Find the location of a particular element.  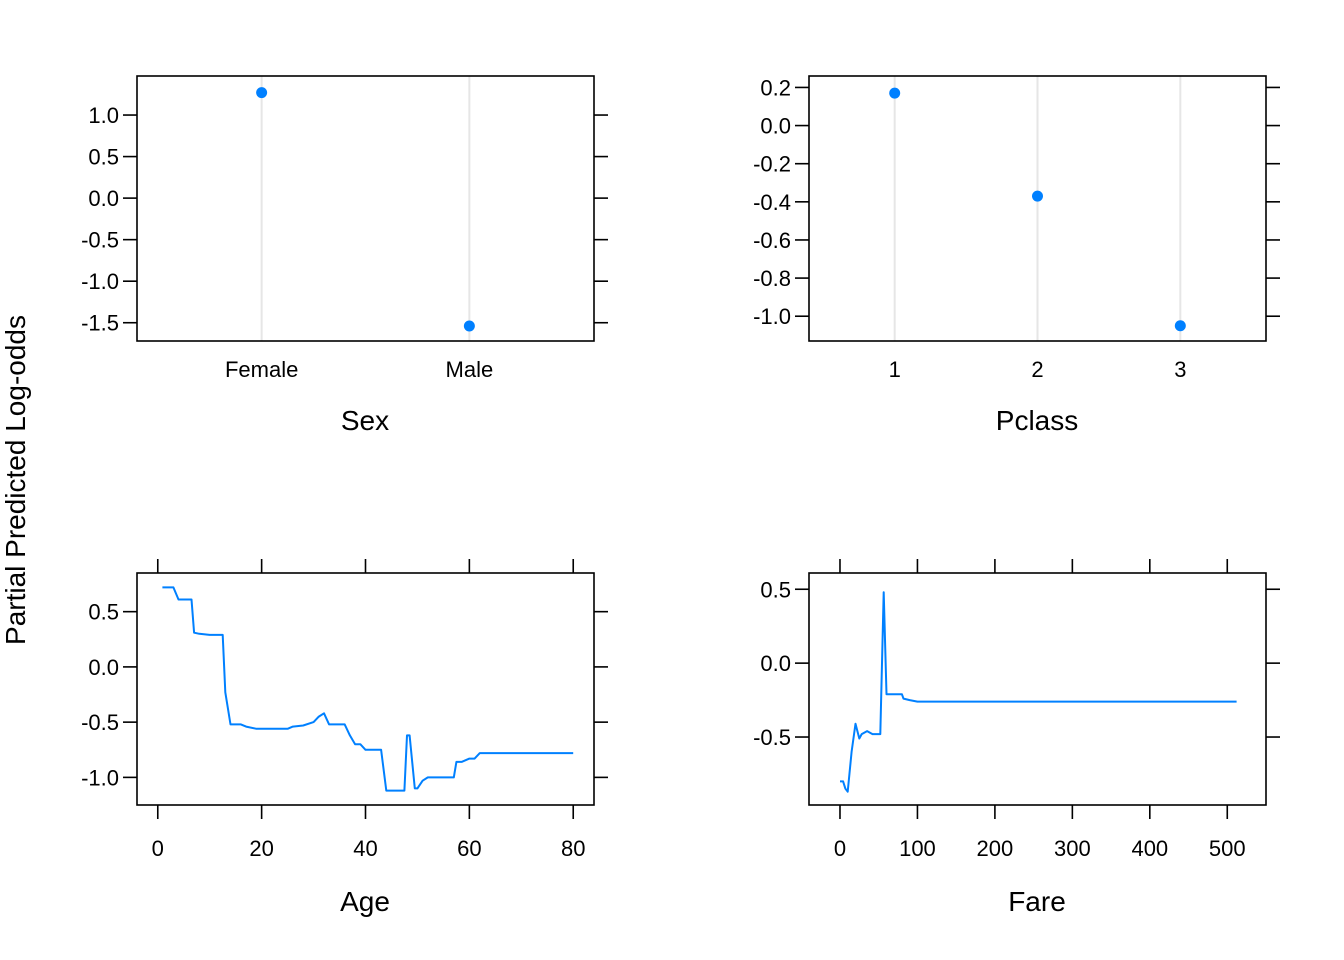

x-tick-label: 300 is located at coordinates (1072, 848).